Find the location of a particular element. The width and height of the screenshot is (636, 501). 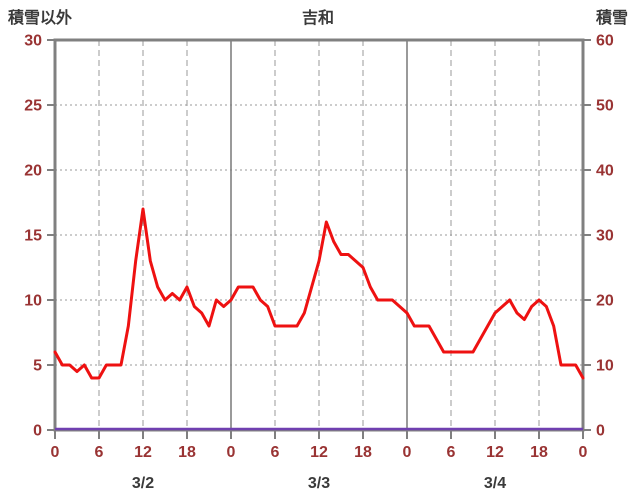

left-tick-label: 25 is located at coordinates (33, 106).